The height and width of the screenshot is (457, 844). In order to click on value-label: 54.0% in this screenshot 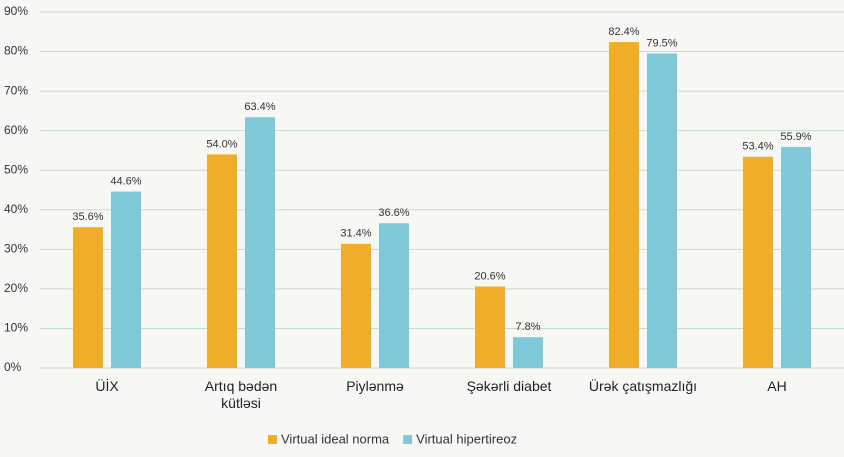, I will do `click(221, 144)`.